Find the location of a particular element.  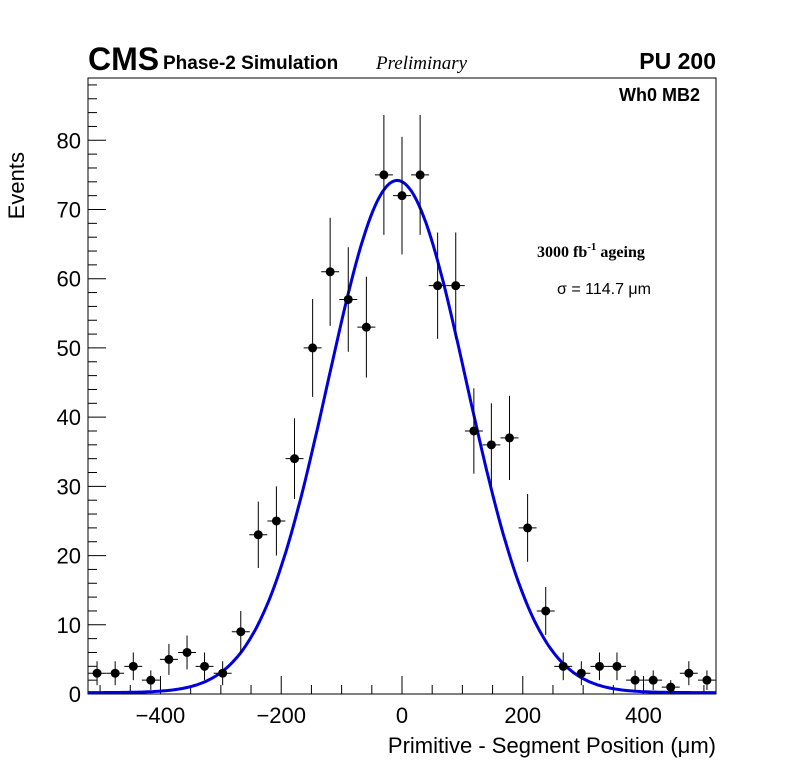

x-tick-label: −400 is located at coordinates (161, 715).